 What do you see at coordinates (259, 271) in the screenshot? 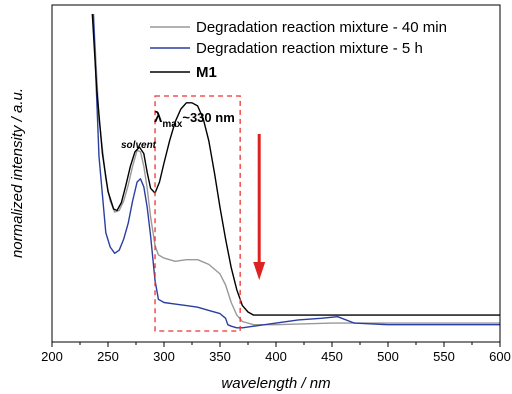
I see `decrease-arrow-head` at bounding box center [259, 271].